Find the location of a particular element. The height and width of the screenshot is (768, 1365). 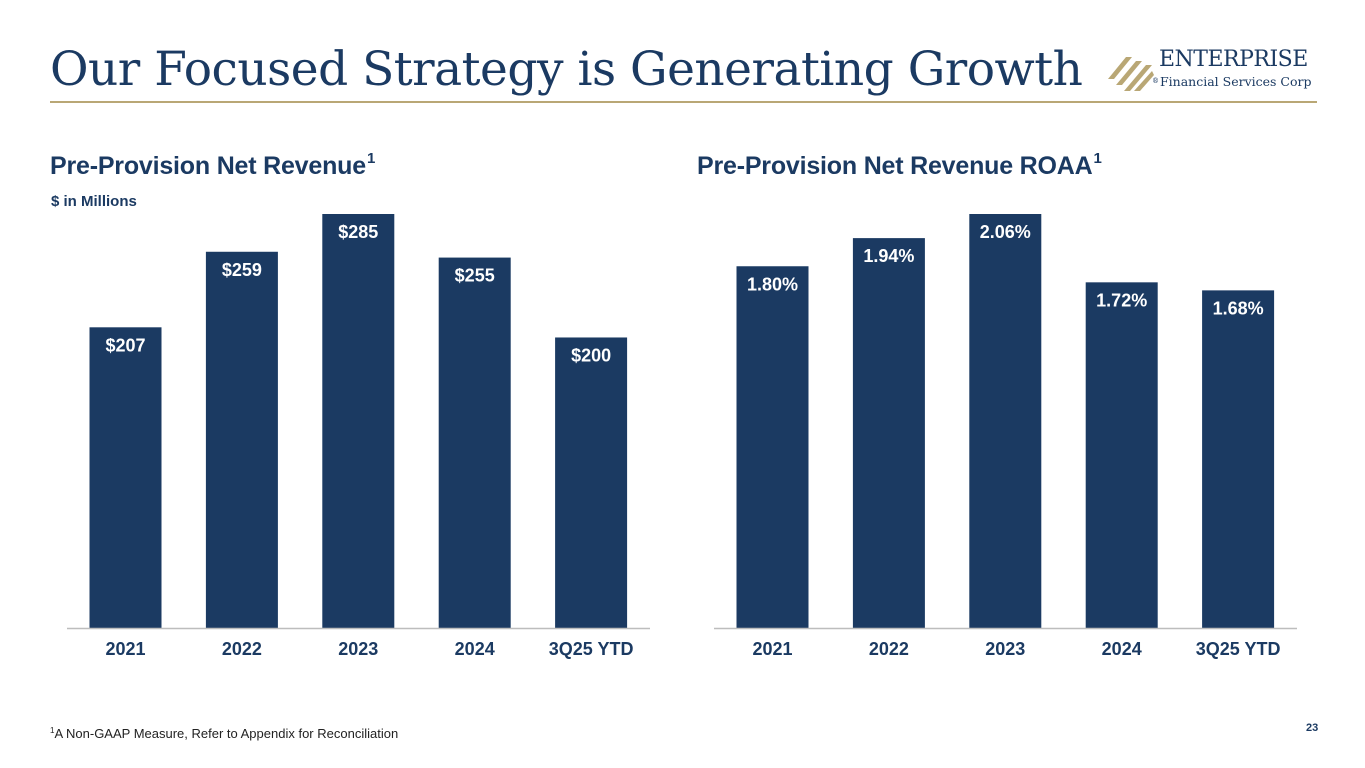

logo-wordmark: ENTERPRISE is located at coordinates (1233, 59).